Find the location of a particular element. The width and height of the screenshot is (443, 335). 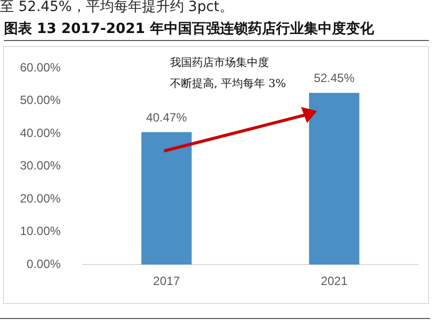

data-label: 40.47% is located at coordinates (167, 117).